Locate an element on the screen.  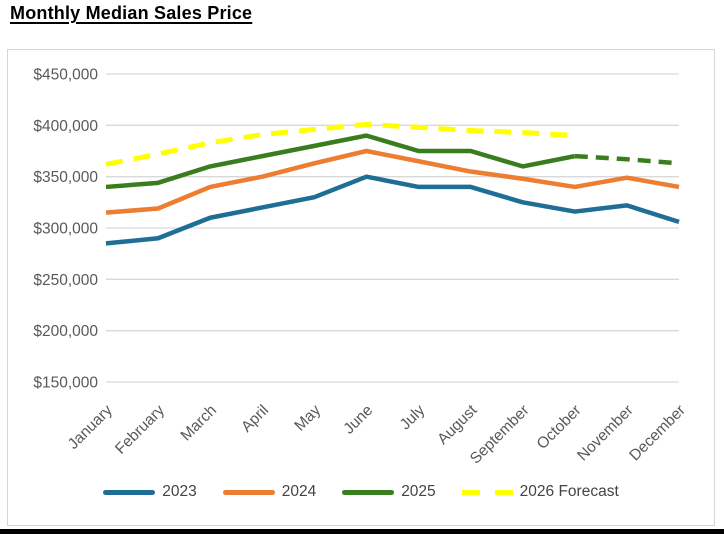
page-title: Monthly Median Sales Price is located at coordinates (131, 13).